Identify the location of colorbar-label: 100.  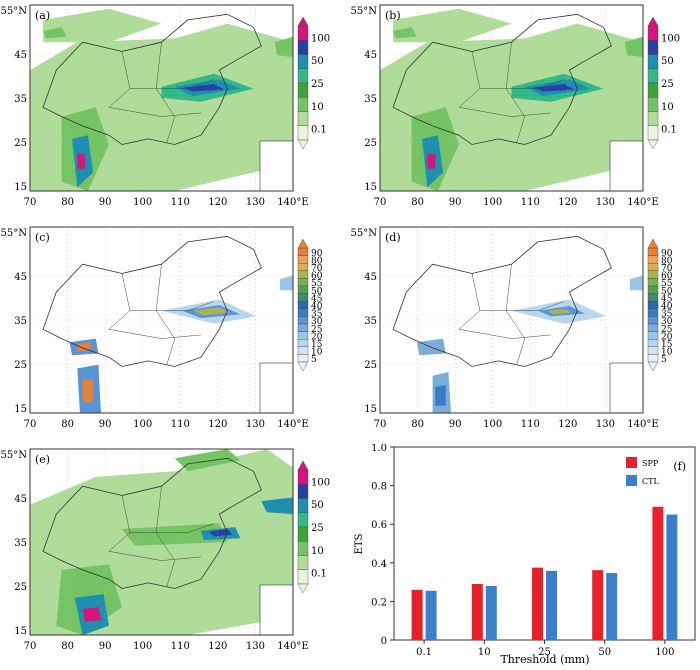
(320, 38).